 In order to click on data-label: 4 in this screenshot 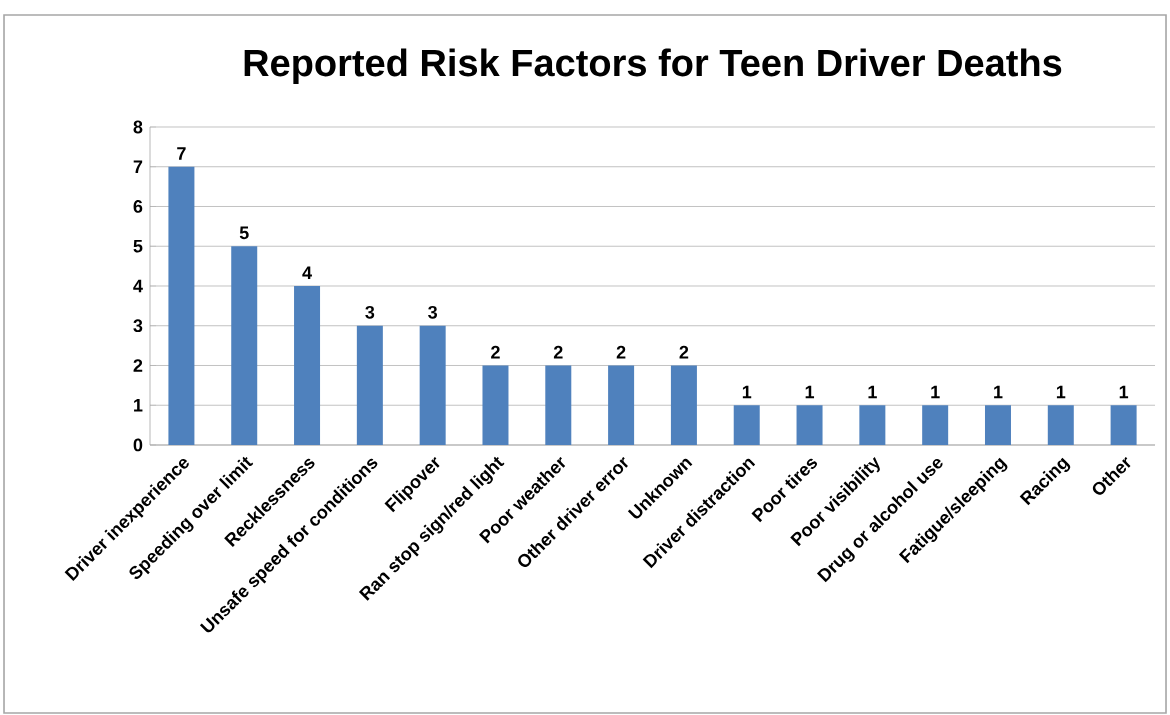, I will do `click(307, 272)`.